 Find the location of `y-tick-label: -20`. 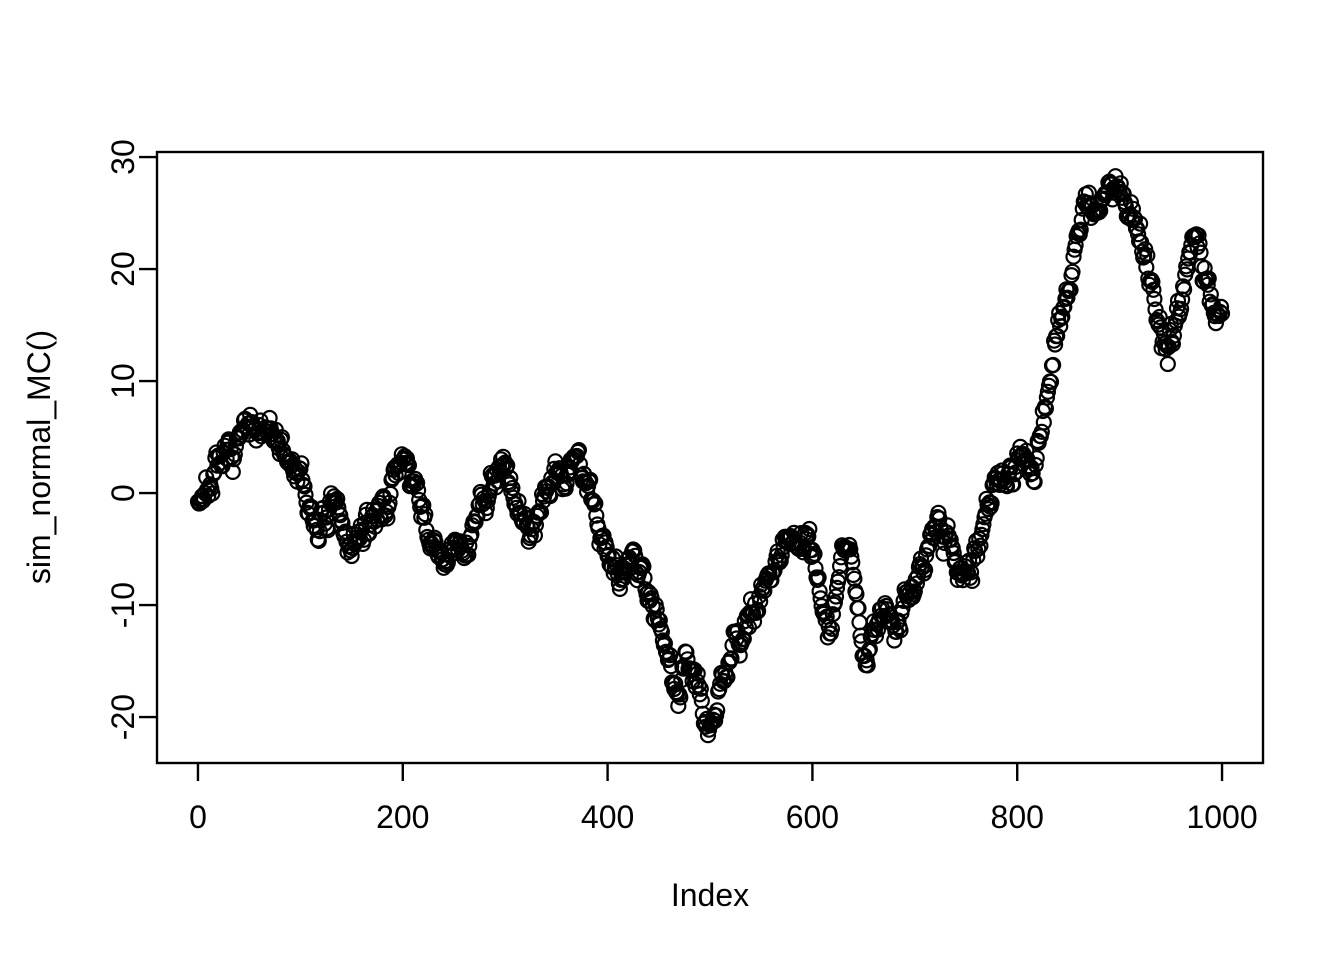

y-tick-label: -20 is located at coordinates (123, 717).